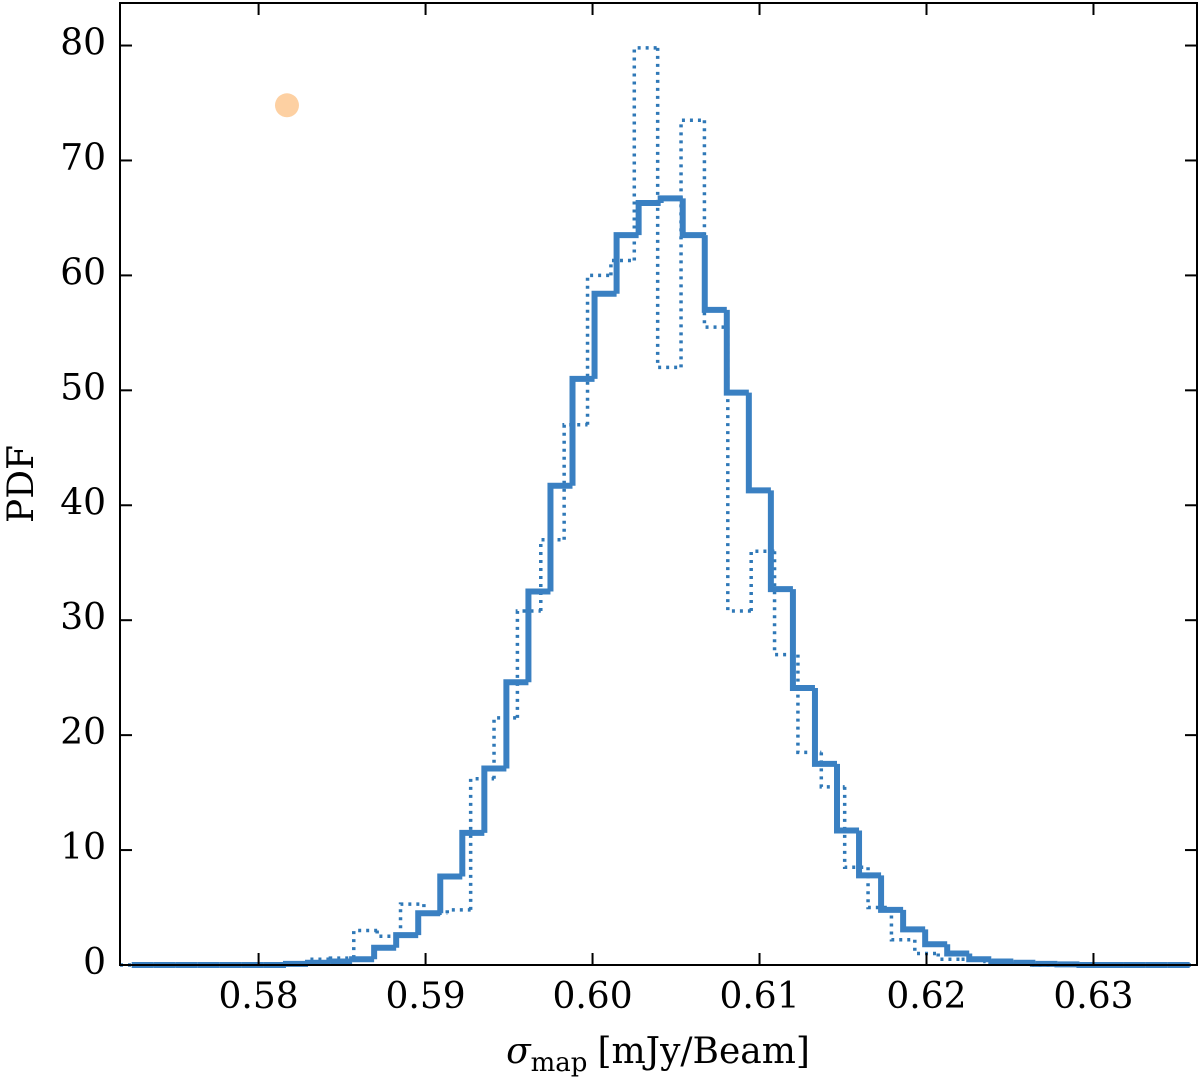 This screenshot has width=1200, height=1080. I want to click on y-tick-label: 0, so click(94, 962).